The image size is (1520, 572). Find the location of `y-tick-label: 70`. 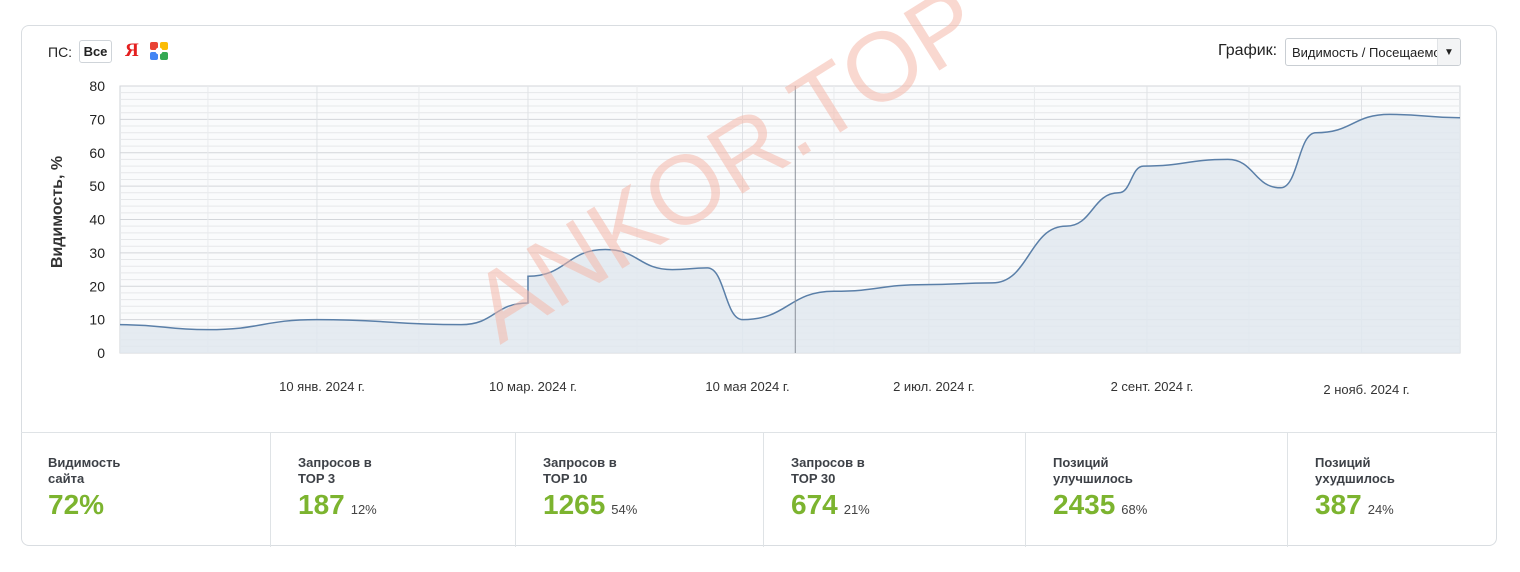

y-tick-label: 70 is located at coordinates (97, 119).